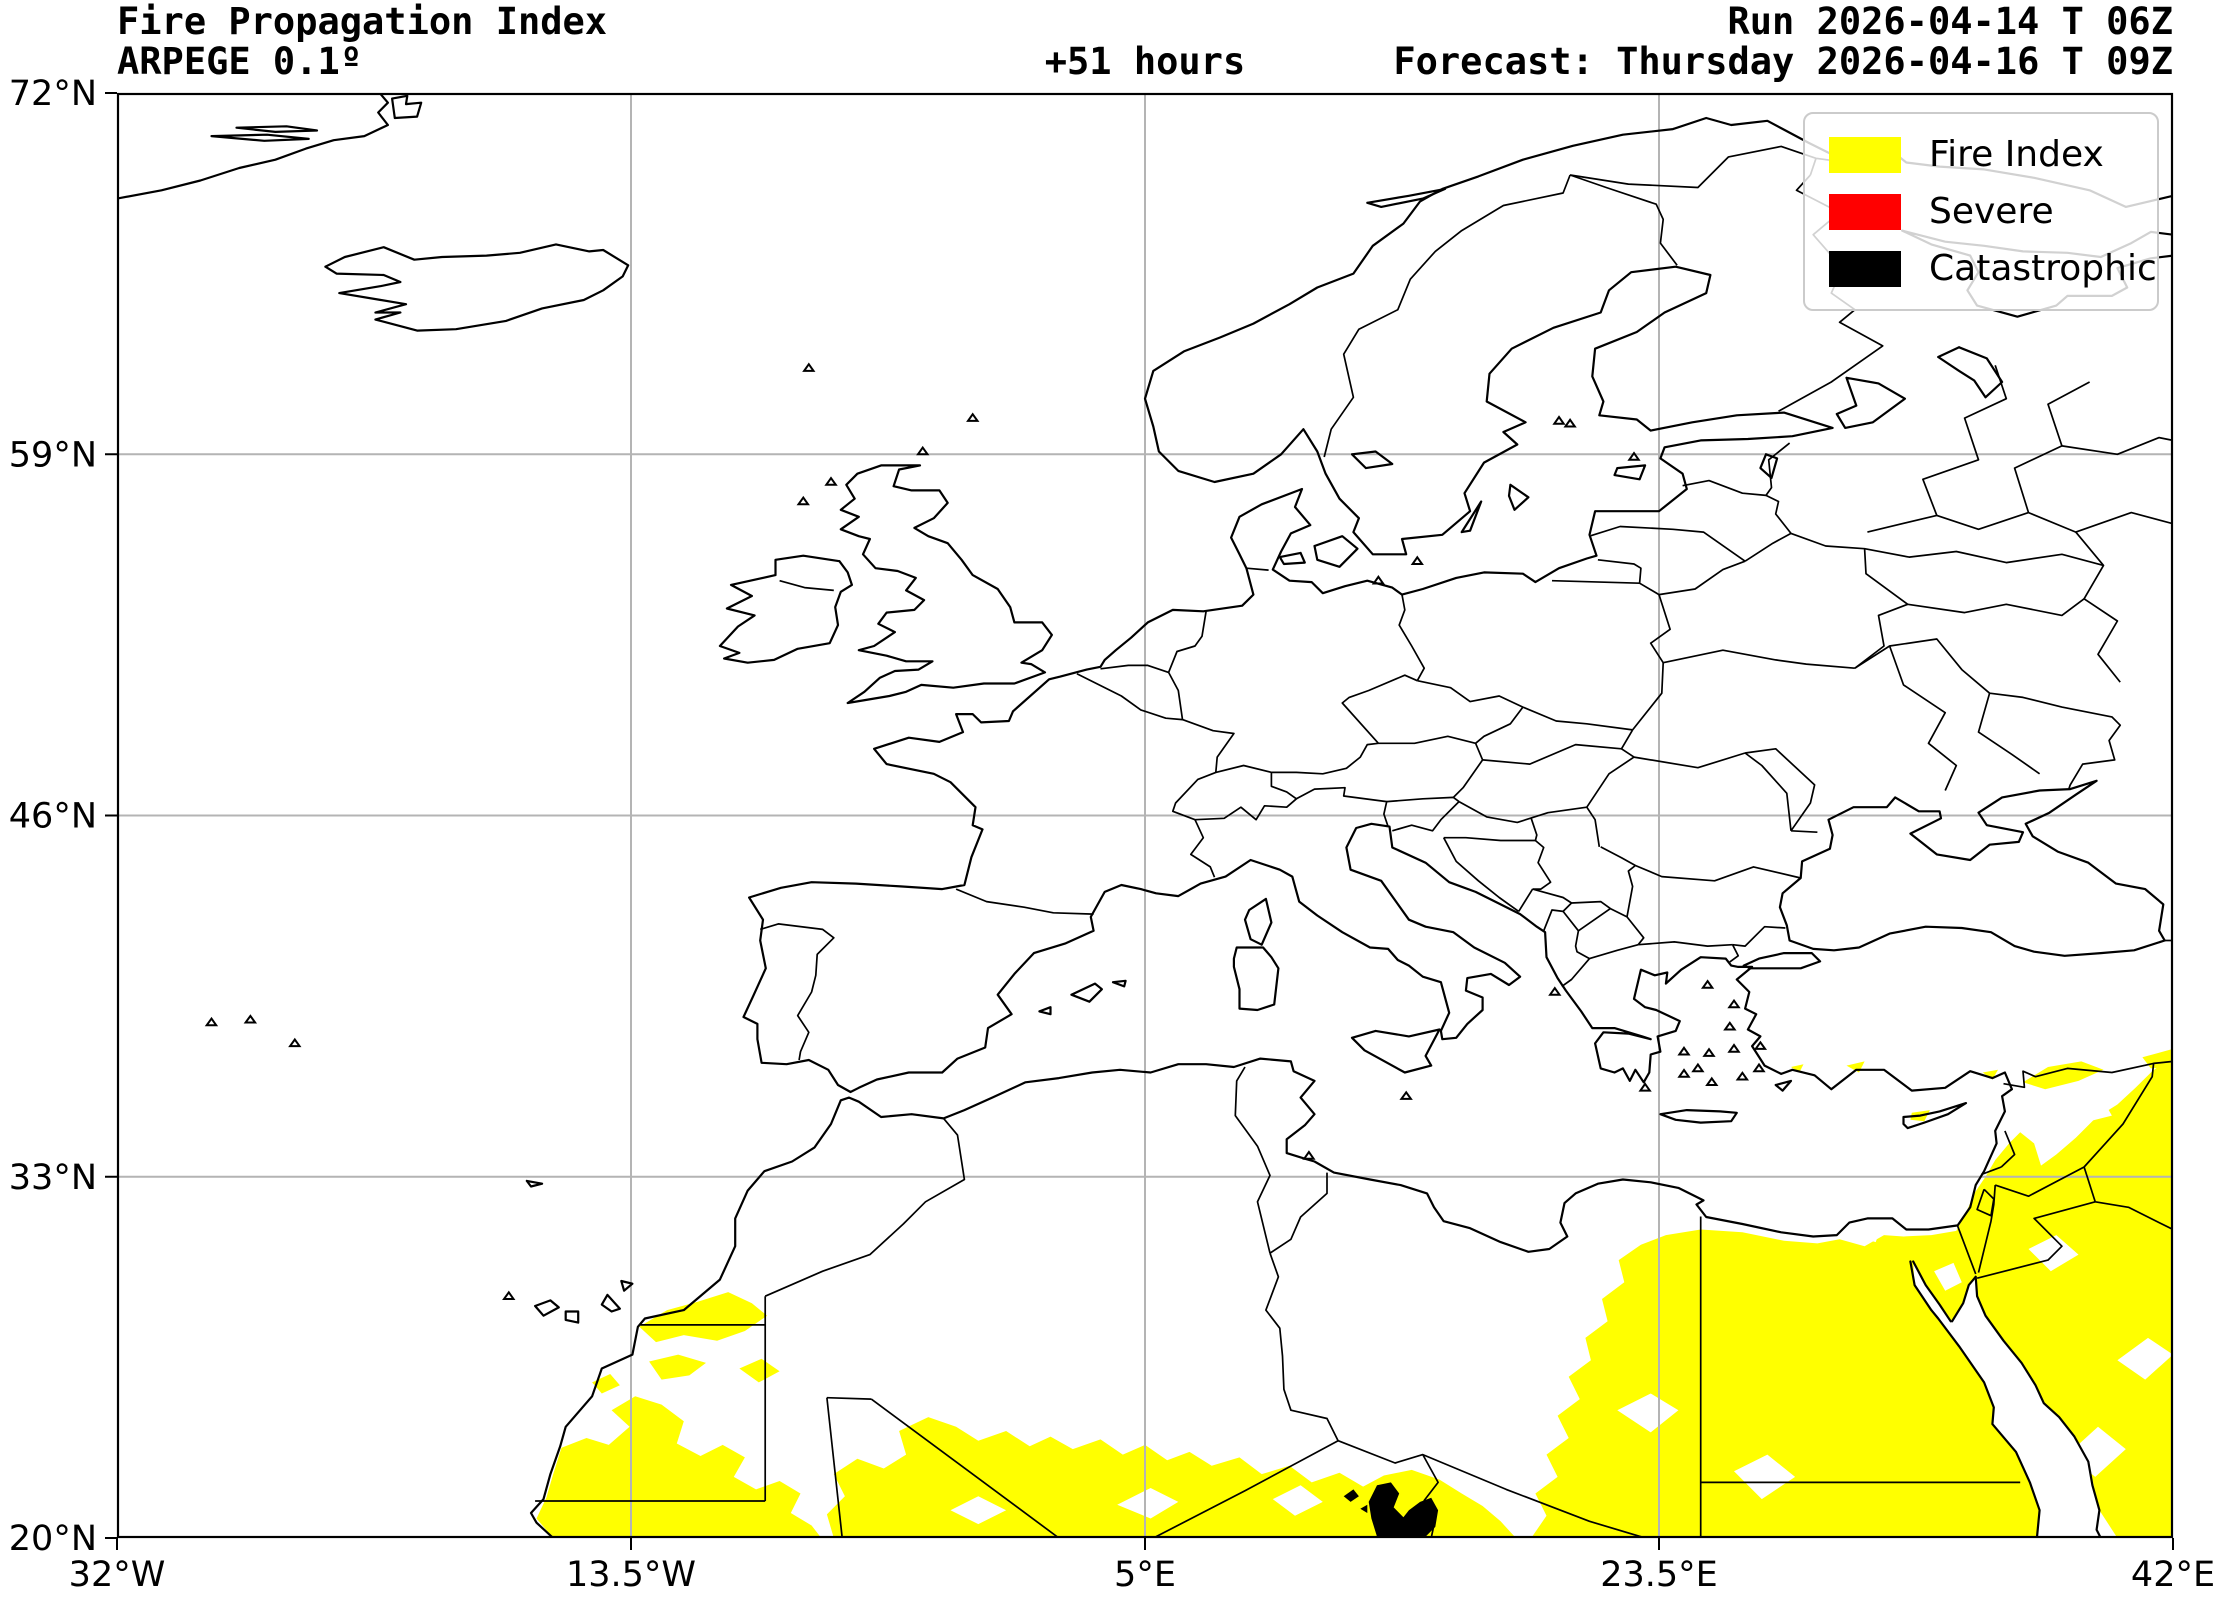  I want to click on y-tick-label: 46°N, so click(53, 817).